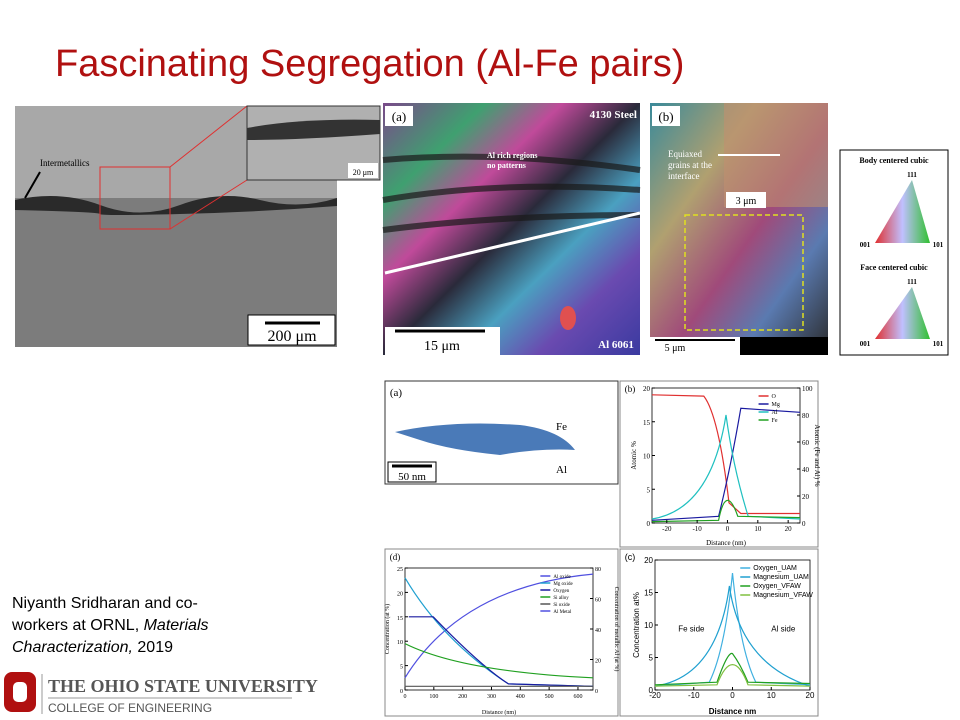 Image resolution: width=960 pixels, height=720 pixels. Describe the element at coordinates (363, 172) in the screenshot. I see `scale-label: 20 μm` at that location.